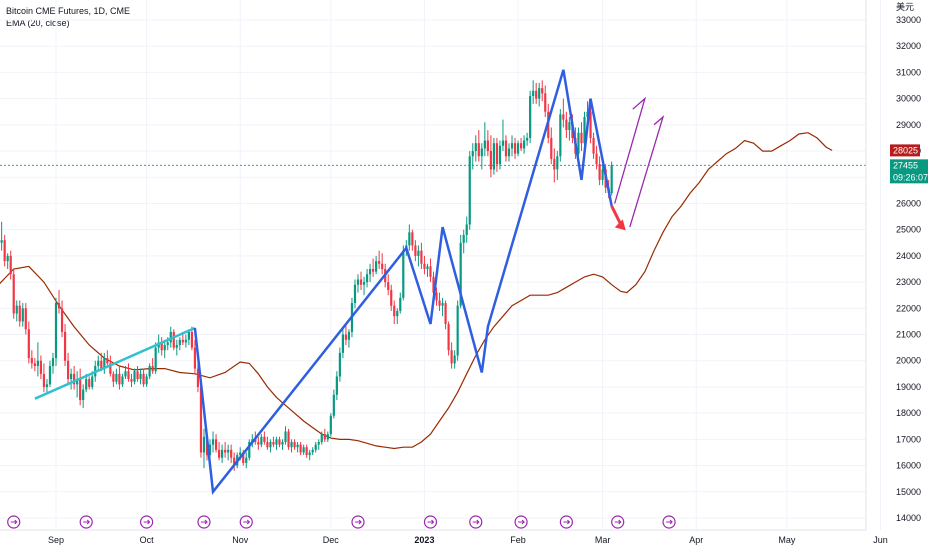 This screenshot has height=550, width=932. Describe the element at coordinates (603, 540) in the screenshot. I see `time-tick-label: Mar` at that location.